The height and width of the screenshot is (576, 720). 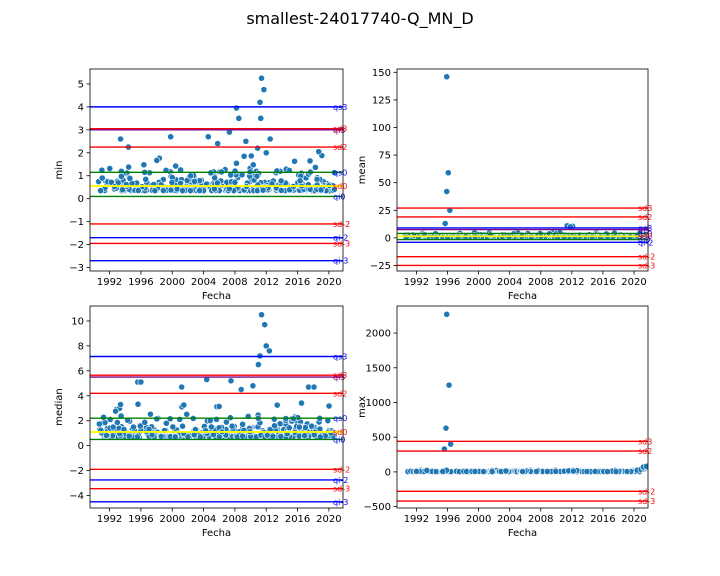 I want to click on y-axis-label: mean, so click(x=362, y=170).